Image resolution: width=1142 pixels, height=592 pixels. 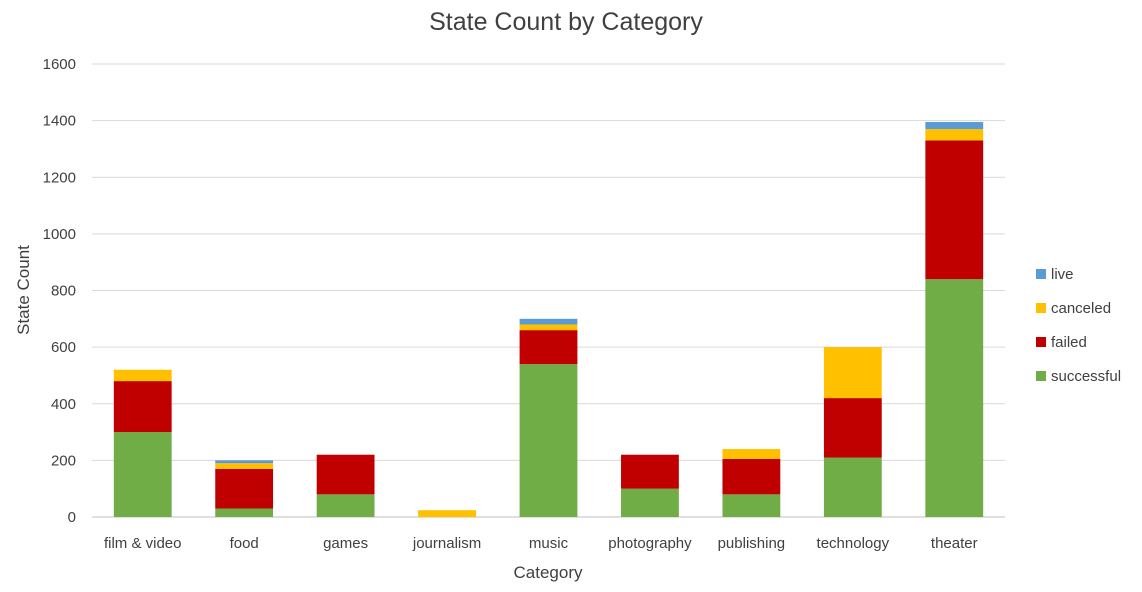 I want to click on bar-food-failed, so click(x=244, y=488).